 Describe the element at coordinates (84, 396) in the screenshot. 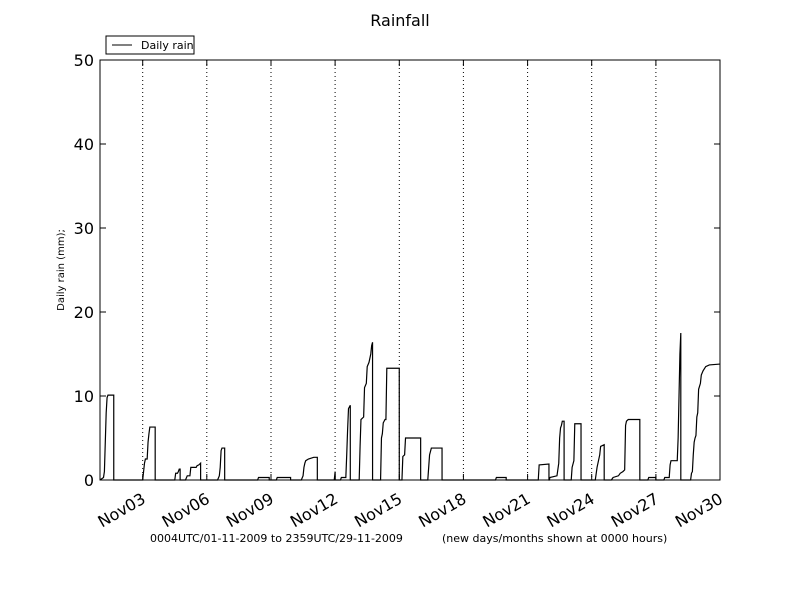

I see `y-tick-label-10: 10` at that location.